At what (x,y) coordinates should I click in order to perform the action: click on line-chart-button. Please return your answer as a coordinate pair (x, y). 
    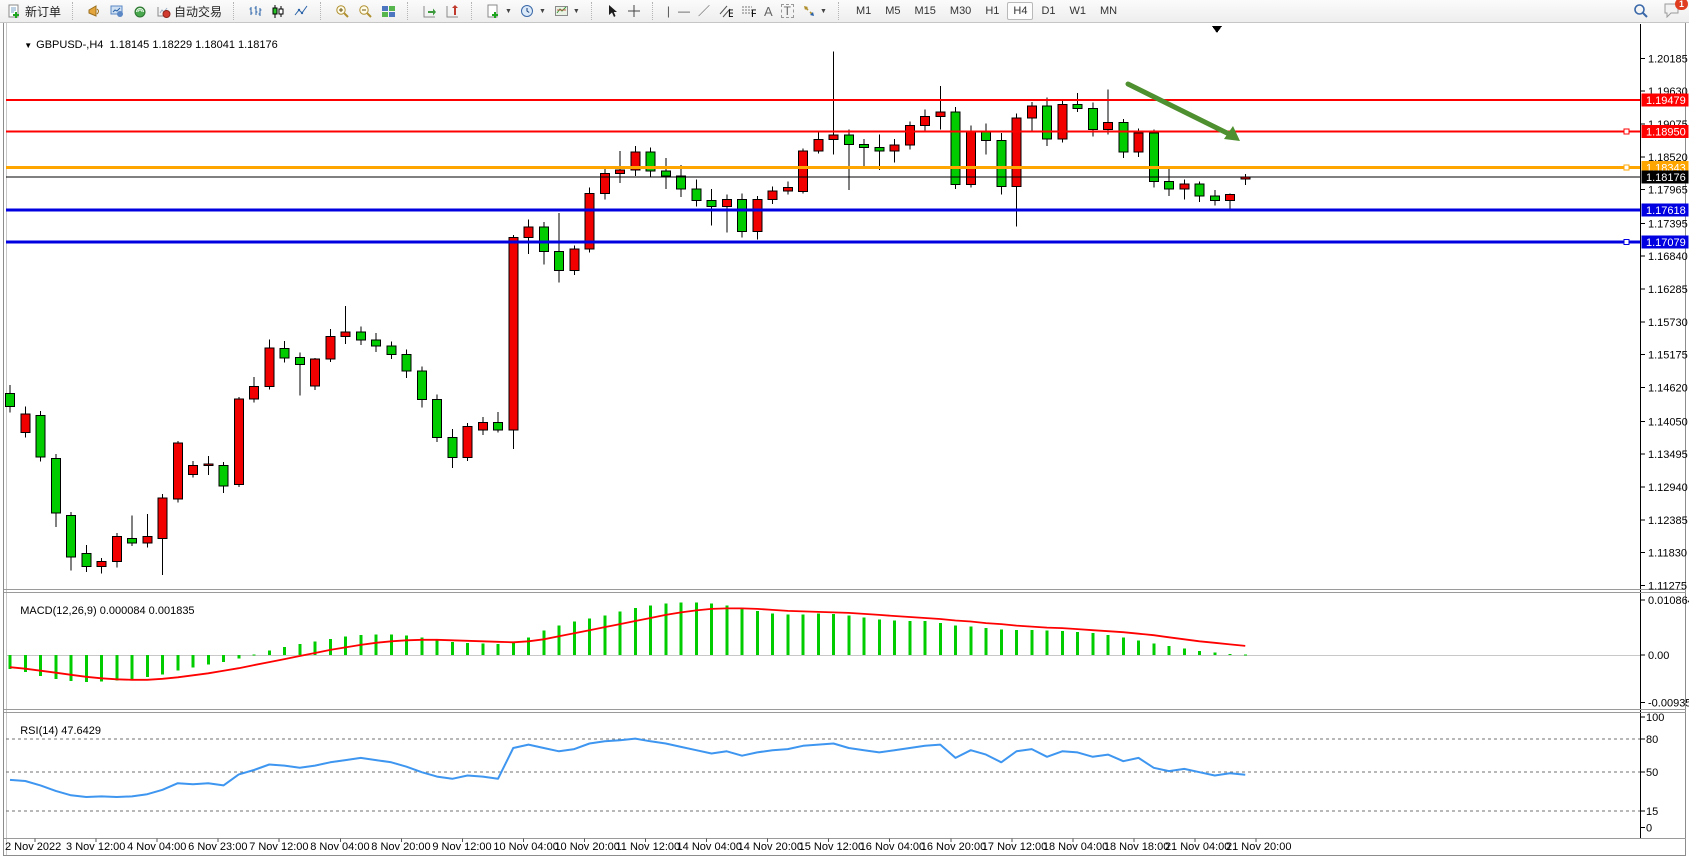
    Looking at the image, I should click on (301, 11).